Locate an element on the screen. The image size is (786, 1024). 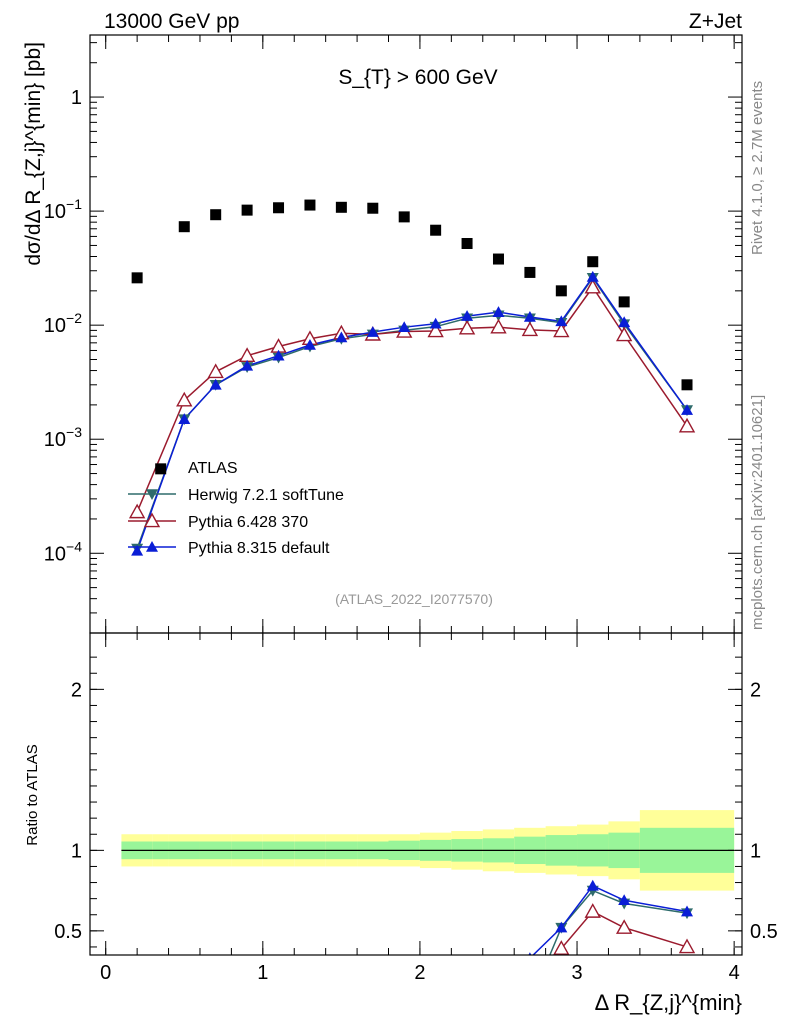
main-ytick-label: 10⁻¹ is located at coordinates (63, 209).